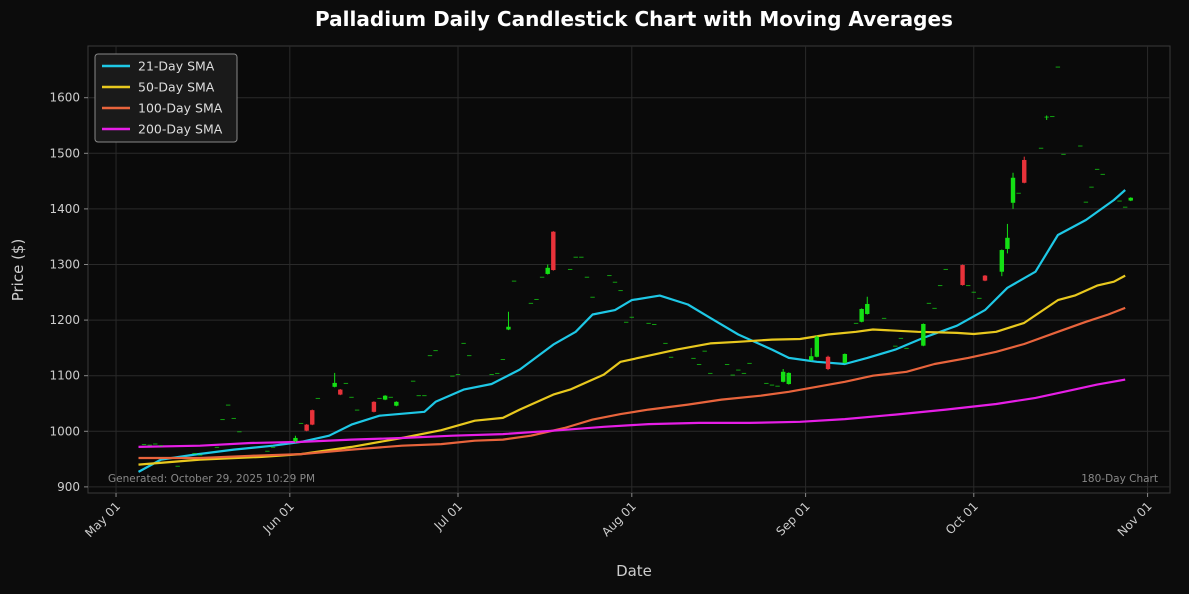 Image resolution: width=1189 pixels, height=594 pixels. Describe the element at coordinates (634, 571) in the screenshot. I see `x-axis-label: Date` at that location.